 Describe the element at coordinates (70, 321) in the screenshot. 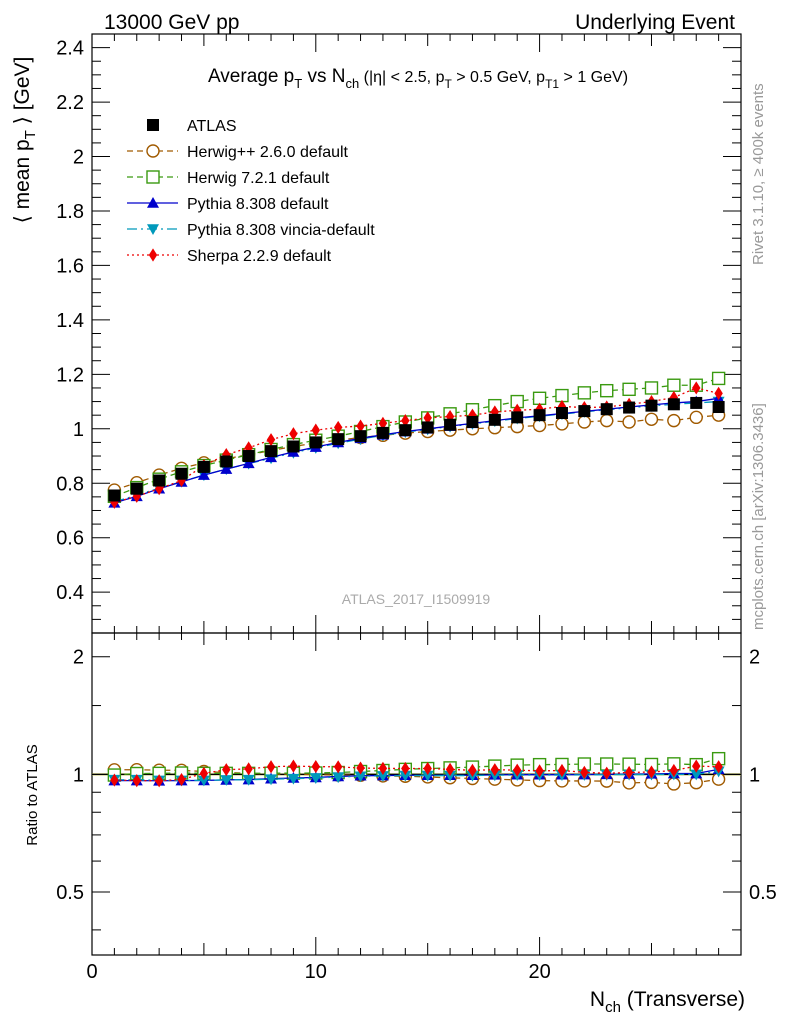

I see `y-tick-label: 1.4` at that location.